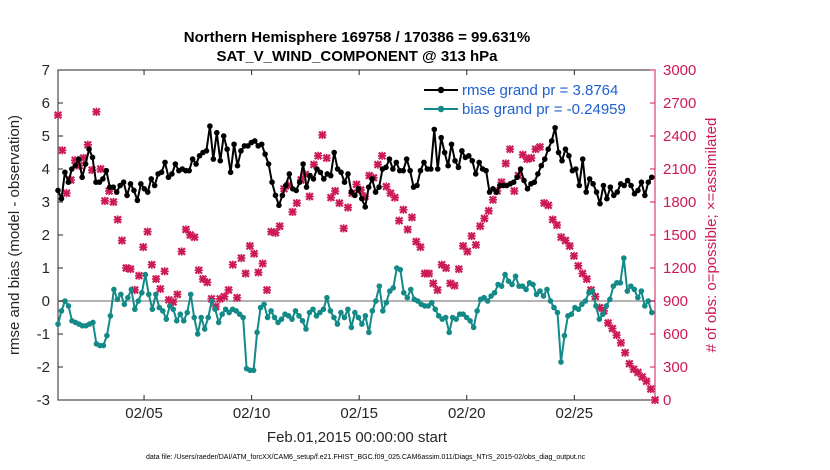  What do you see at coordinates (359, 413) in the screenshot?
I see `x-tick-label: 02/15` at bounding box center [359, 413].